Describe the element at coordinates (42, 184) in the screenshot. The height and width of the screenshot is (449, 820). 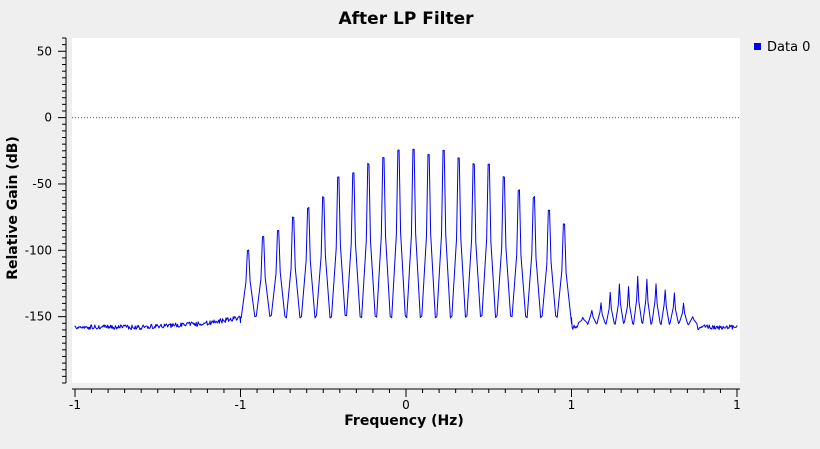
I see `y-tick-label: -50` at that location.